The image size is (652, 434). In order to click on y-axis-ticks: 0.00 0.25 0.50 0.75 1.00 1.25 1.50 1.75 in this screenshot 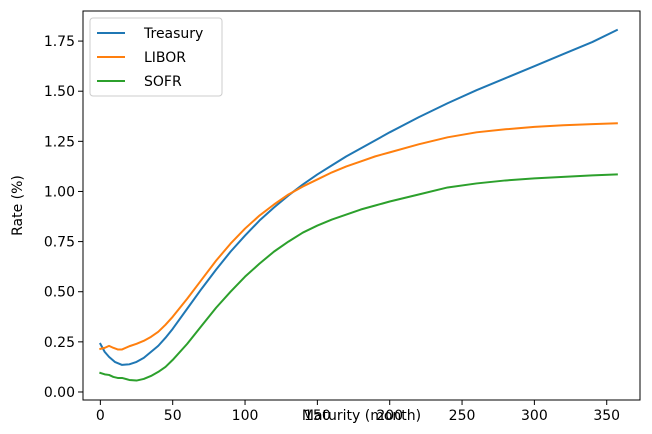, I will do `click(63, 217)`.